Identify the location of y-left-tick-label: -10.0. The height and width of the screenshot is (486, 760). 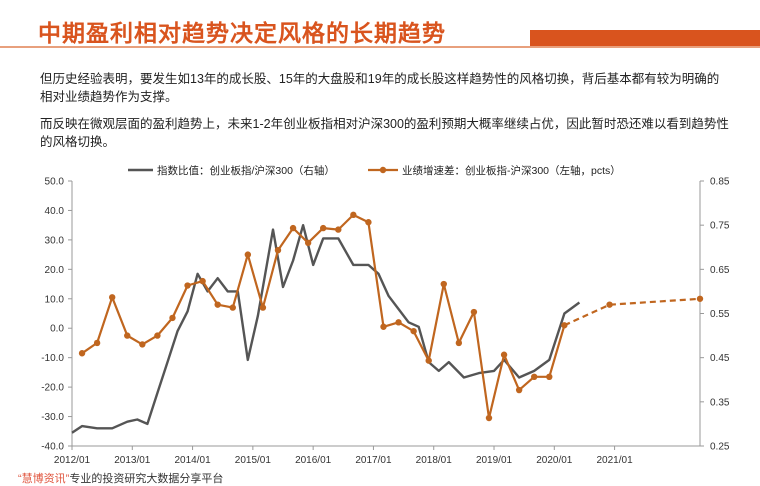
(52, 358).